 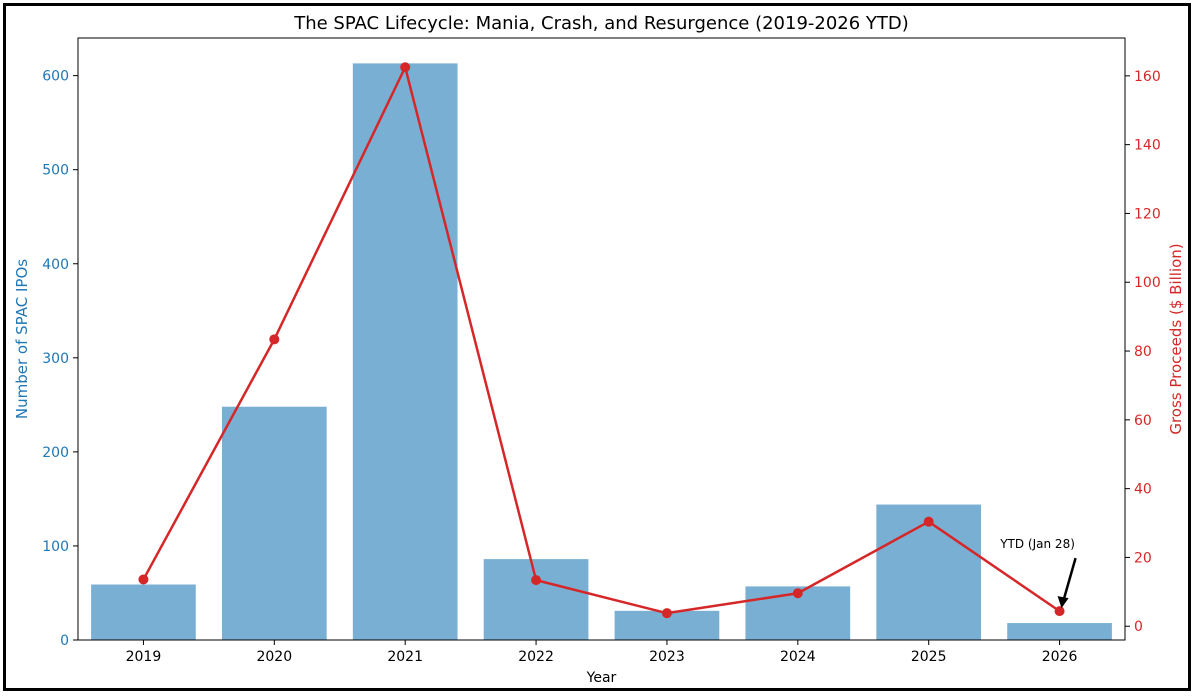 What do you see at coordinates (1143, 421) in the screenshot?
I see `right-axis-tick-label: 60` at bounding box center [1143, 421].